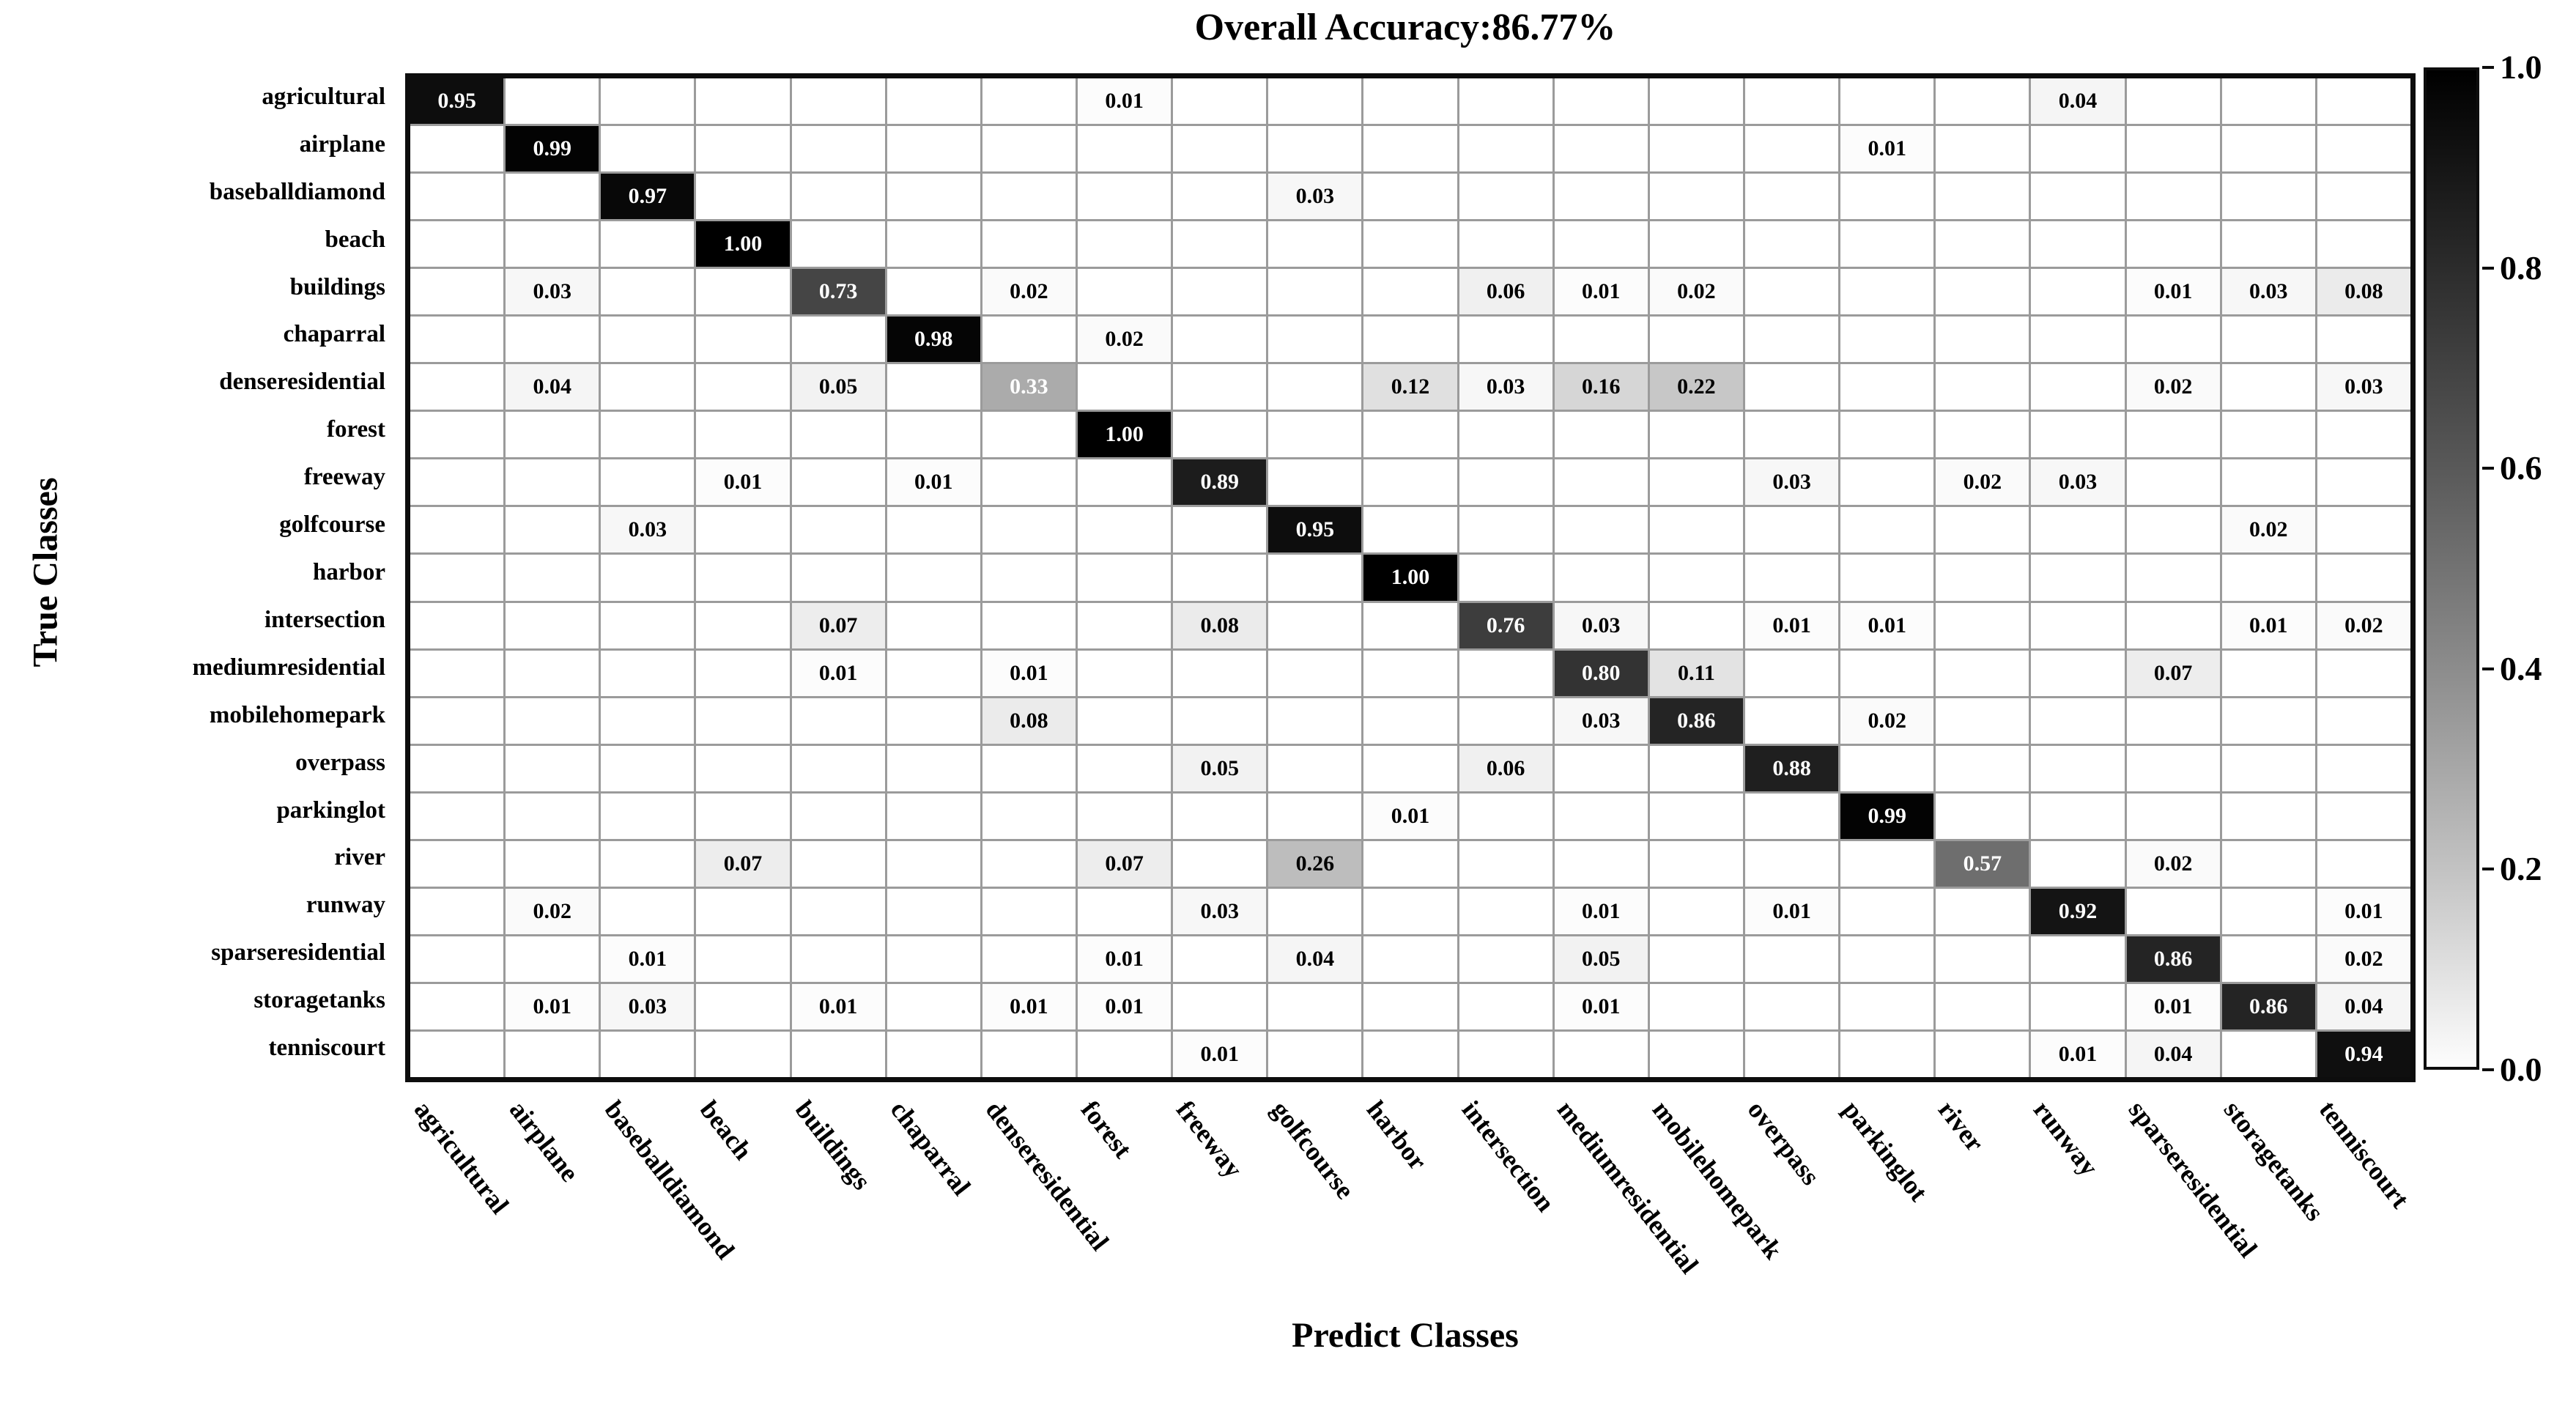 The height and width of the screenshot is (1409, 2576). What do you see at coordinates (332, 525) in the screenshot?
I see `y-tick-label: golfcourse` at bounding box center [332, 525].